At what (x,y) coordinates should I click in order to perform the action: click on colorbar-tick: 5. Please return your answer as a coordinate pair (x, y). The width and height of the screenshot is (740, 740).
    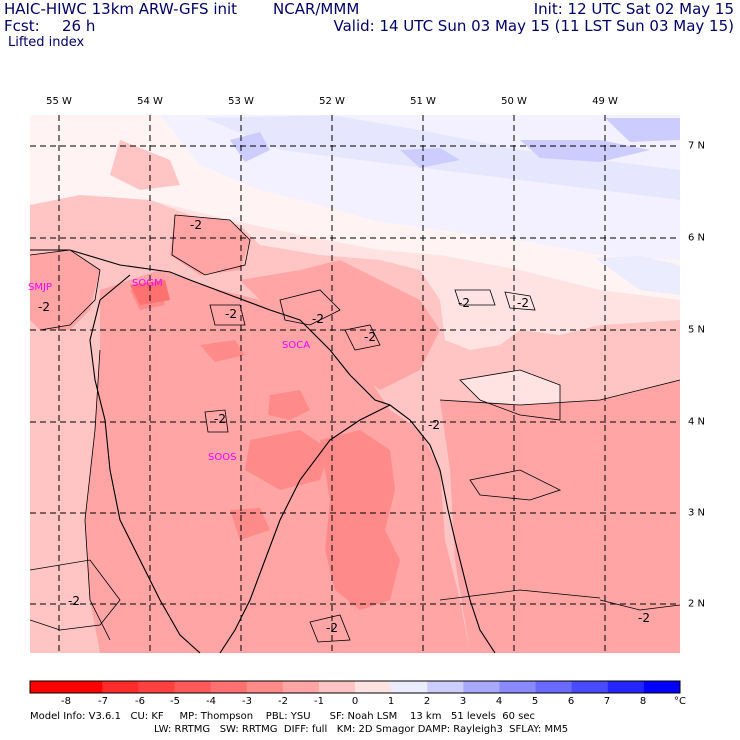
    Looking at the image, I should click on (535, 701).